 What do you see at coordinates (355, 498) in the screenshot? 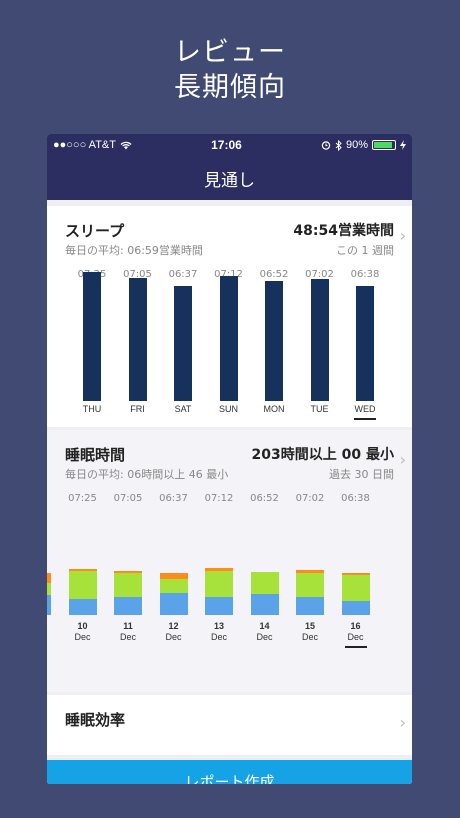
I see `duration-time-label: 06:38` at bounding box center [355, 498].